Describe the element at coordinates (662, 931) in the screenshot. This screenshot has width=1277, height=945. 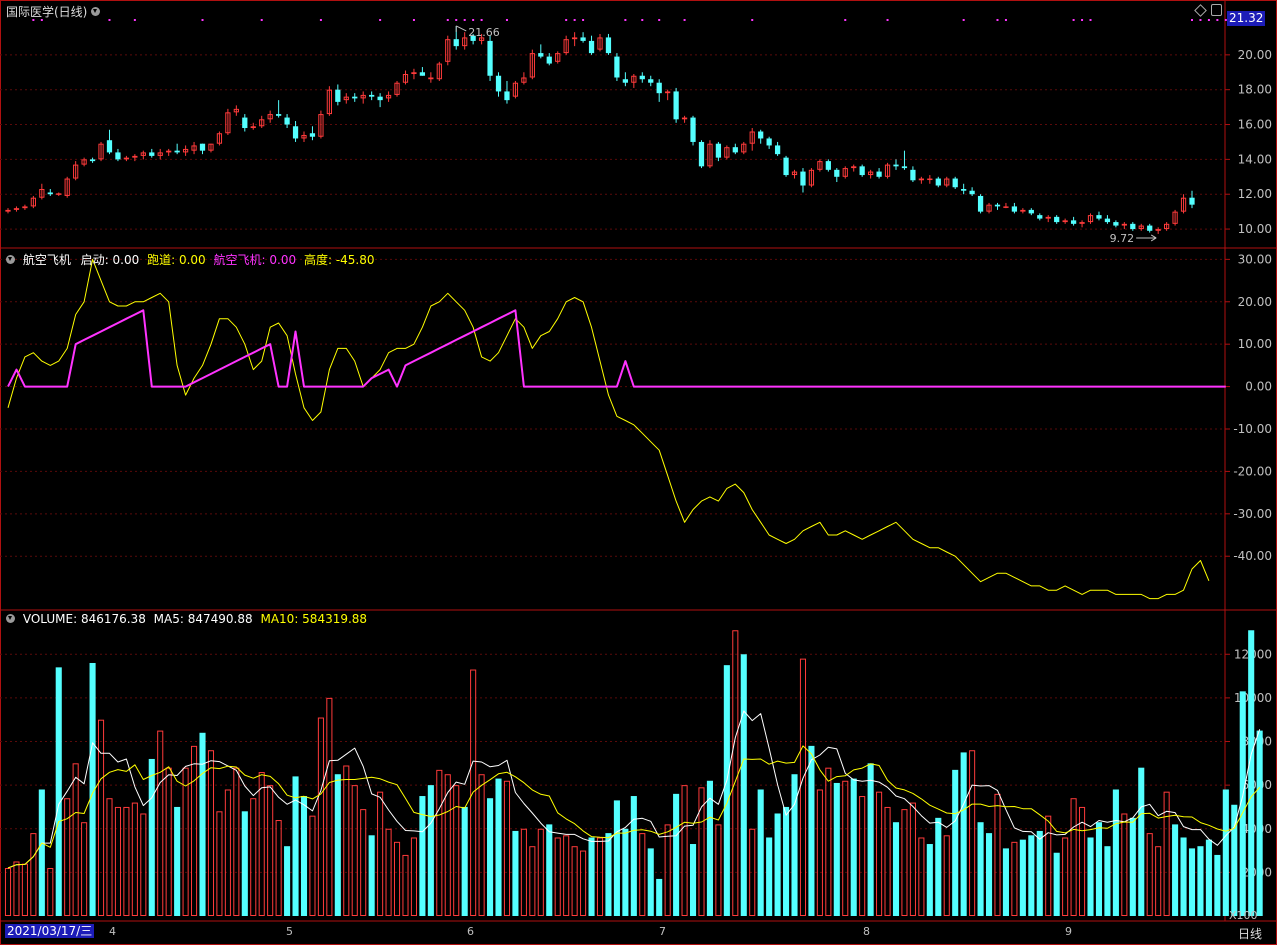
I see `x-month-label: 7` at that location.